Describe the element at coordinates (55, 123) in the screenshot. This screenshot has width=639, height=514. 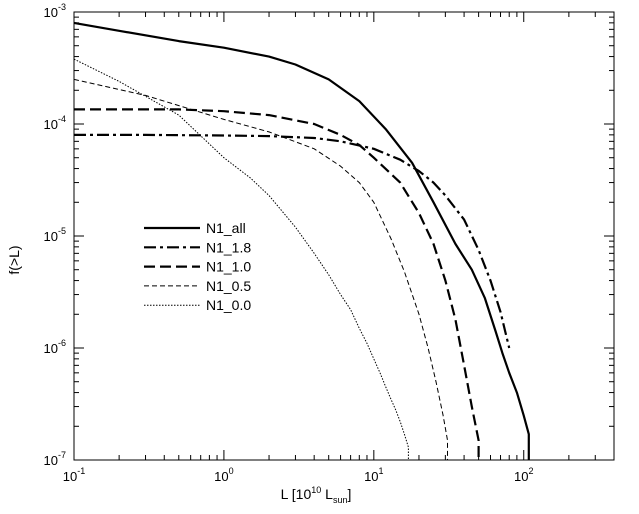
I see `y-tick-label: 10⁻⁴` at that location.